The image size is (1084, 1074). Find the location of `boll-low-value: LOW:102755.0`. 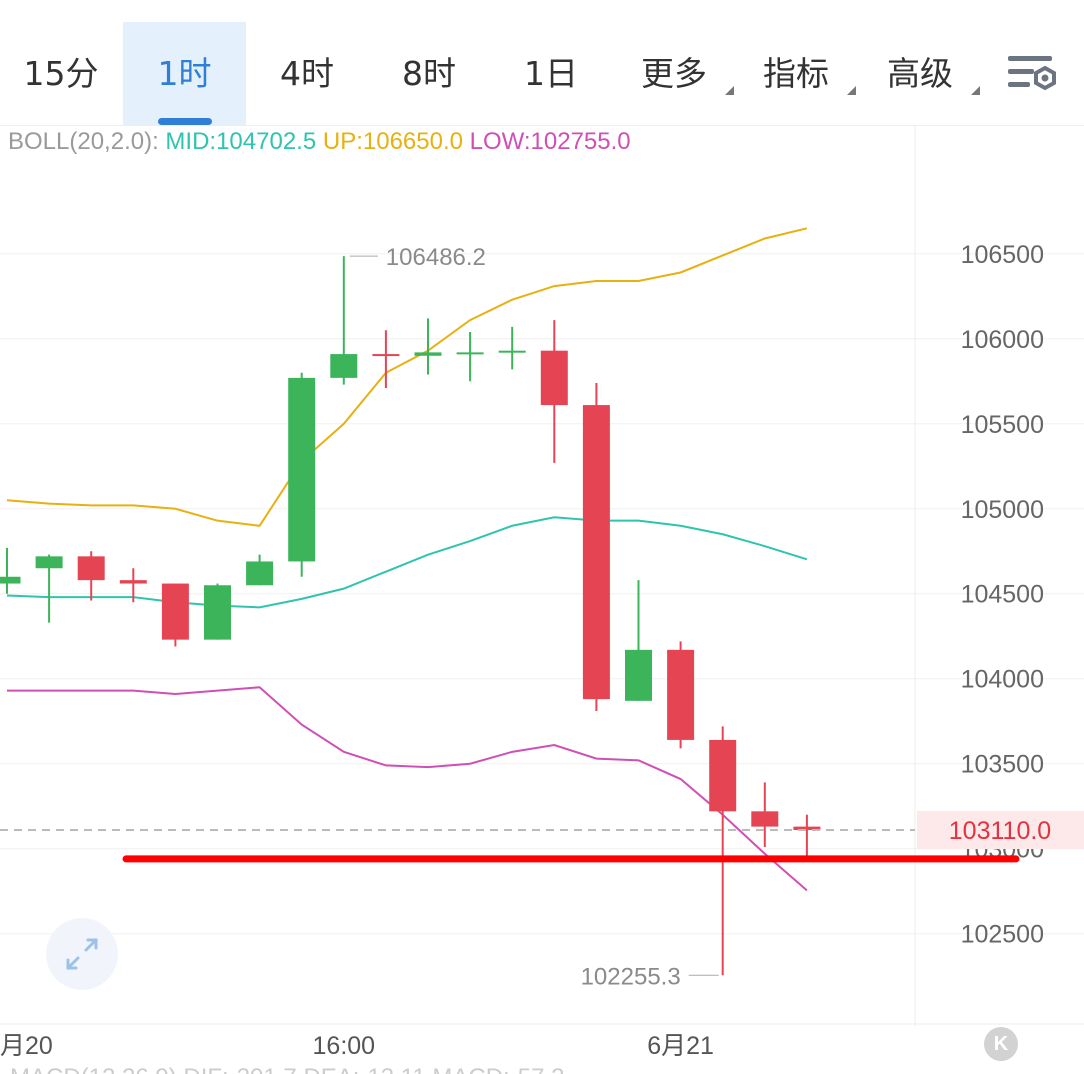

boll-low-value: LOW:102755.0 is located at coordinates (550, 141).